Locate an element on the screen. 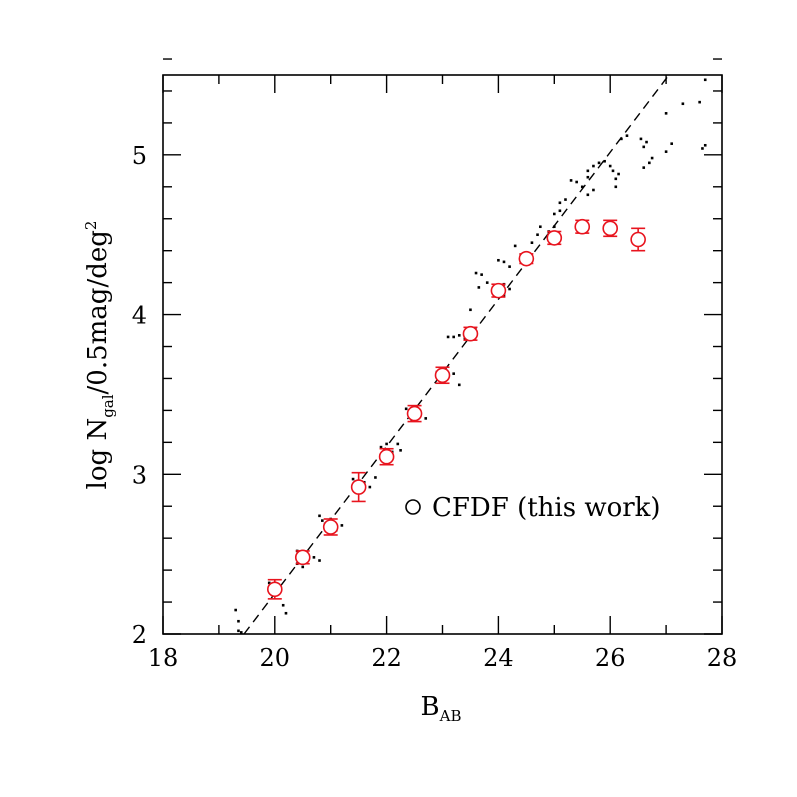 Image resolution: width=797 pixels, height=797 pixels. legend: CFDF (this work) is located at coordinates (533, 508).